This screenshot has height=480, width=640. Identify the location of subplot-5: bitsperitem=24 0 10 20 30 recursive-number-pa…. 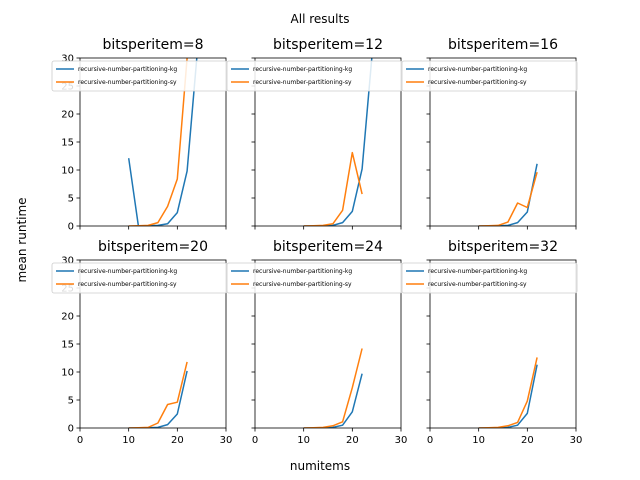
(317, 342).